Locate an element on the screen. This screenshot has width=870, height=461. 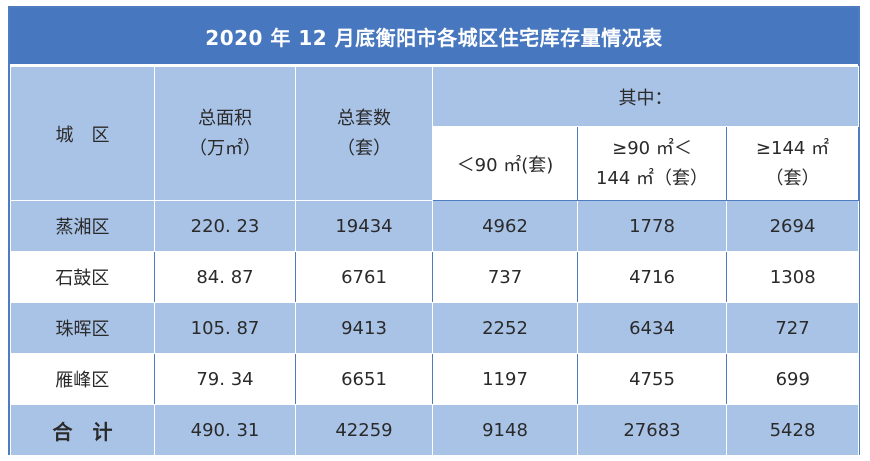
header-90-to-144-line2: 144 ㎡（套） is located at coordinates (652, 178).